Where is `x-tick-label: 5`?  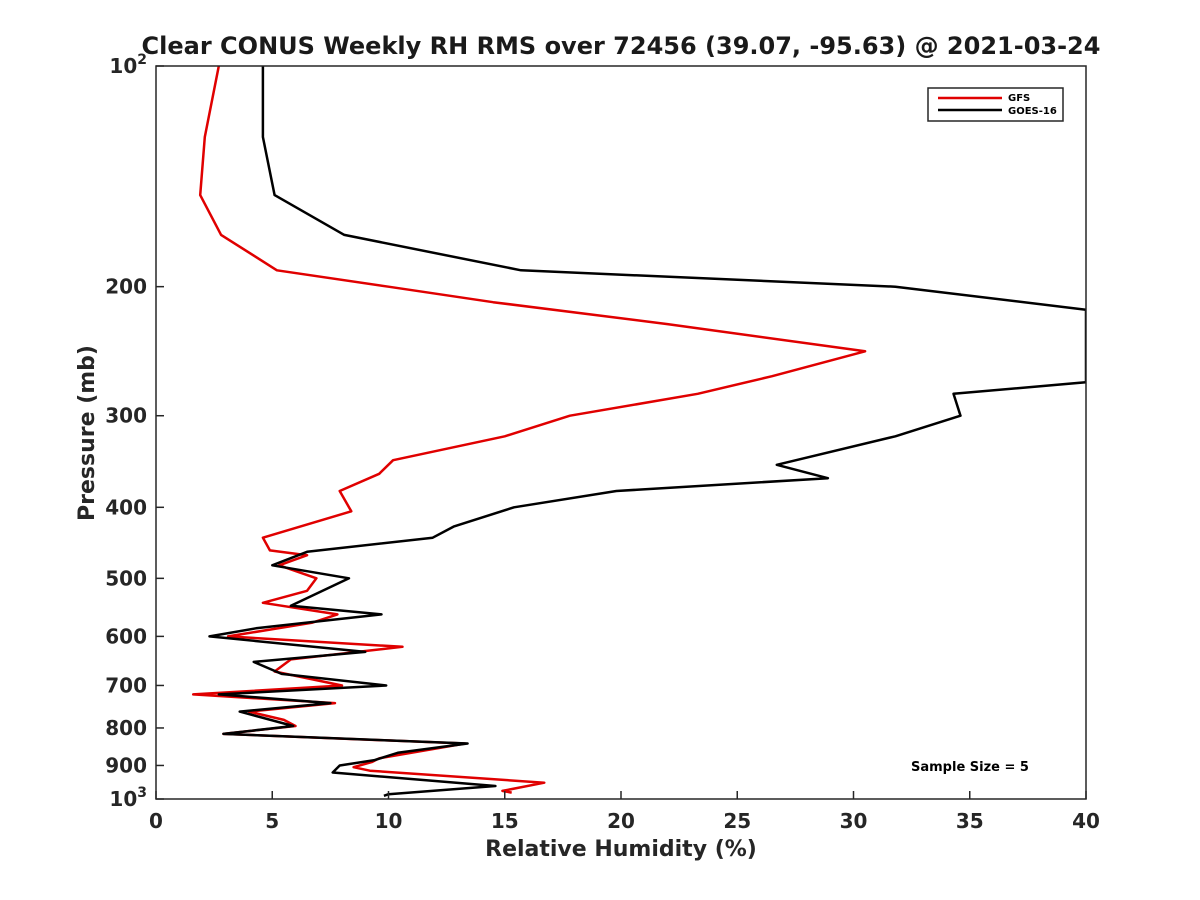 x-tick-label: 5 is located at coordinates (272, 821).